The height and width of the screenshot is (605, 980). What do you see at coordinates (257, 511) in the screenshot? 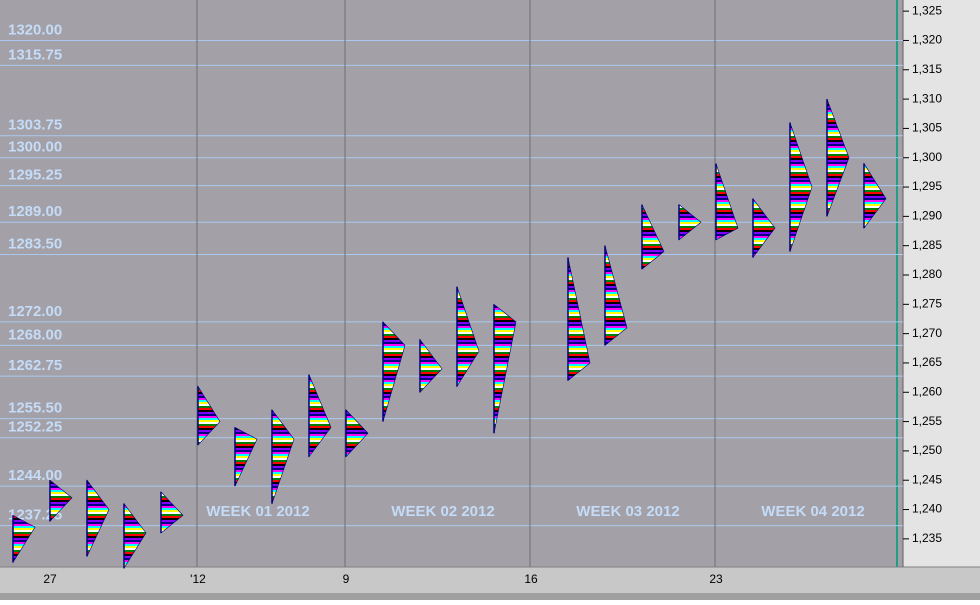
I see `week-label: WEEK 01 2012` at bounding box center [257, 511].